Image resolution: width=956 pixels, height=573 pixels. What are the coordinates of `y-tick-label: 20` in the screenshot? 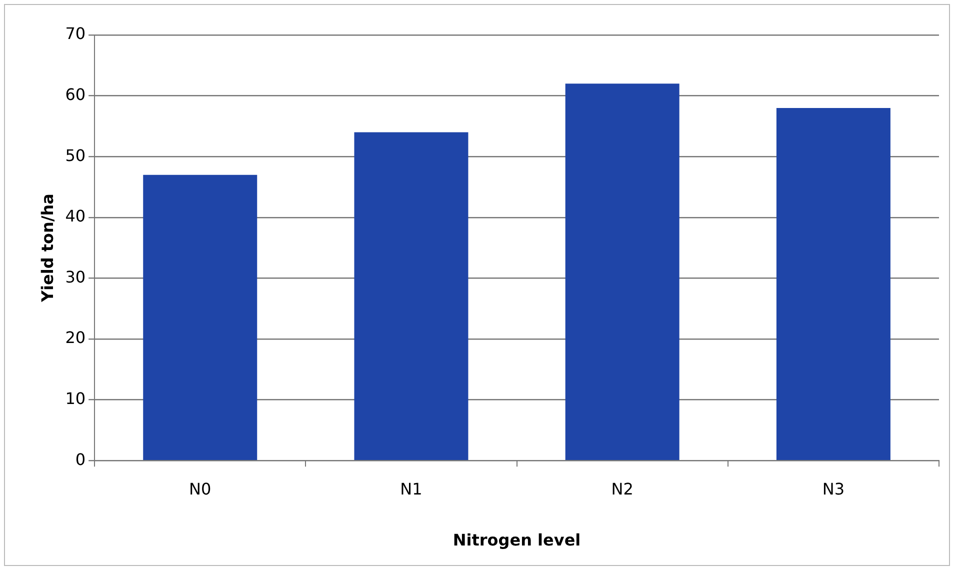 It's located at (75, 338).